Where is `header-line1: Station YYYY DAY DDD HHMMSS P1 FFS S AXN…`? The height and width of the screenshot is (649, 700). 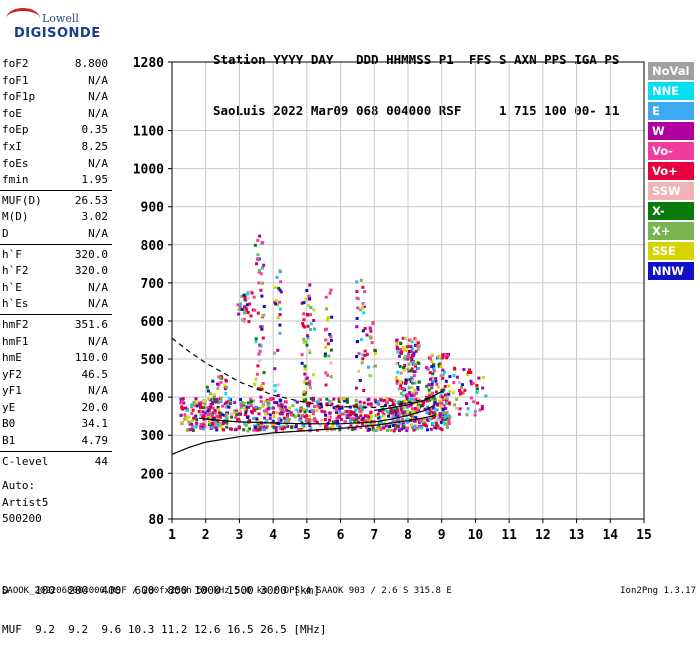
header-line1: Station YYYY DAY DDD HHMMSS P1 FFS S AXN… is located at coordinates (416, 59).